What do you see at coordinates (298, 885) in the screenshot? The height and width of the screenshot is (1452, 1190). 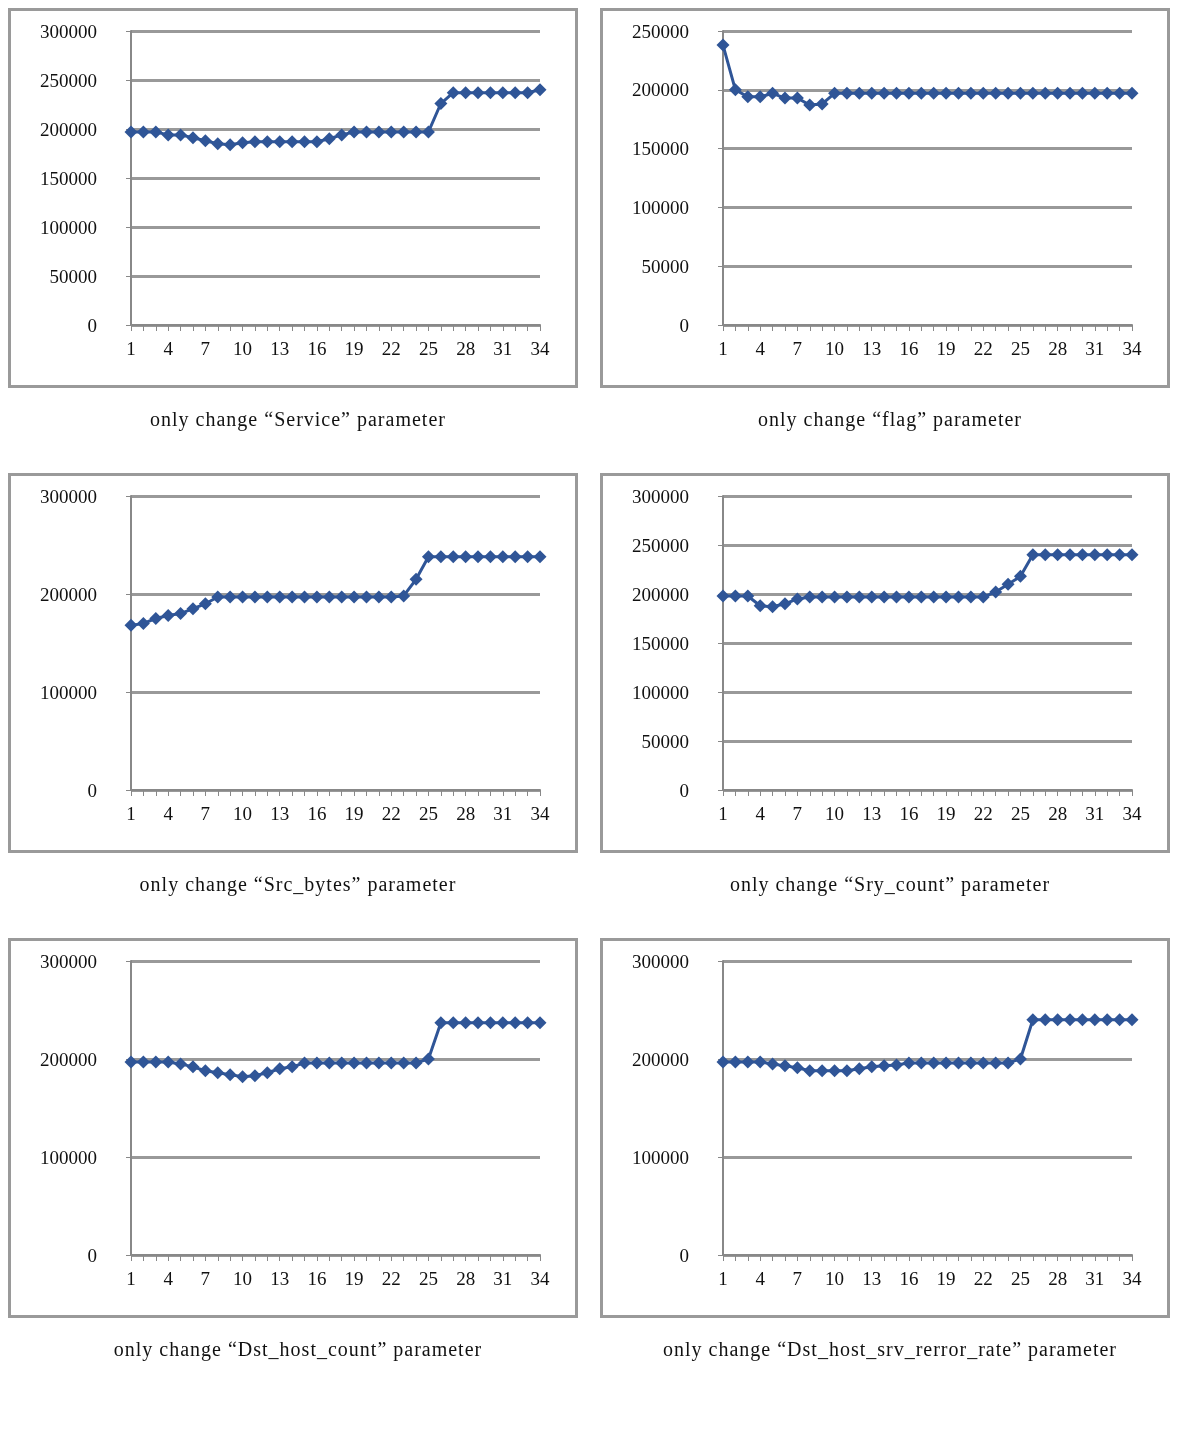 I see `text: only change “Src_bytes” parameter` at bounding box center [298, 885].